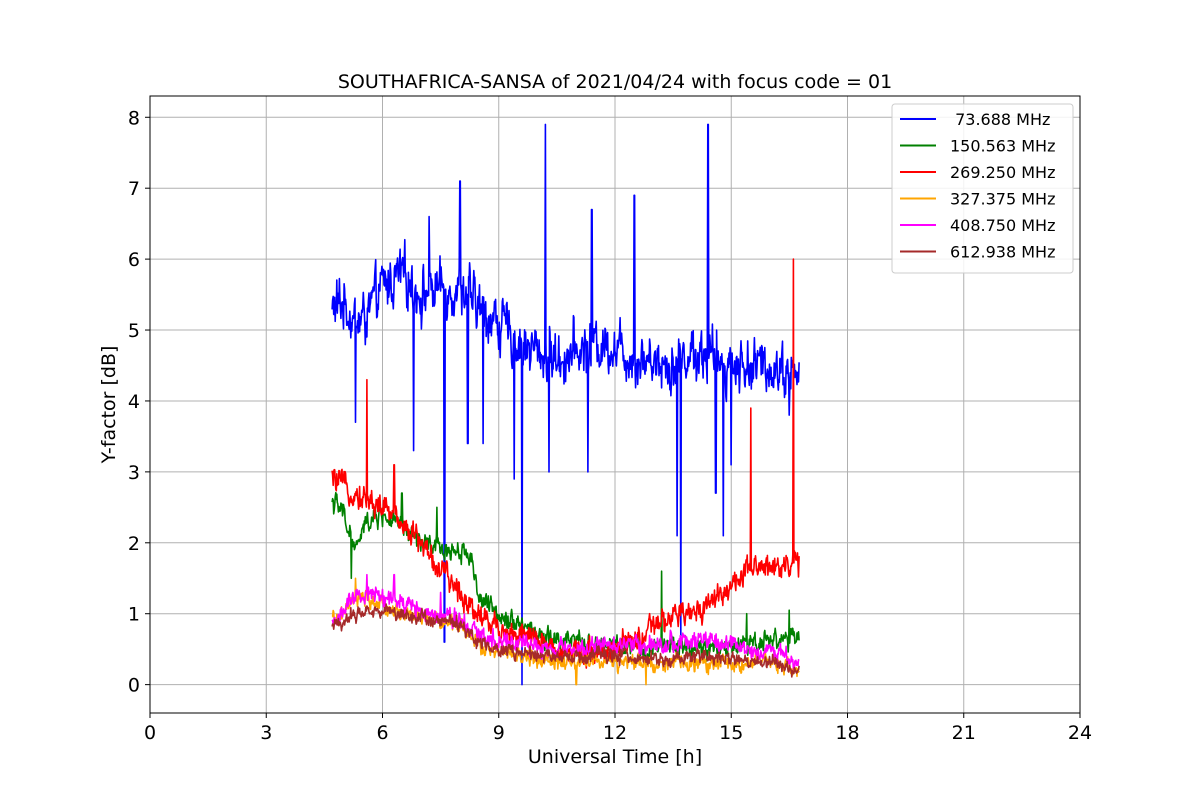 The width and height of the screenshot is (1200, 800). Describe the element at coordinates (499, 733) in the screenshot. I see `x-tick-label: 9` at that location.